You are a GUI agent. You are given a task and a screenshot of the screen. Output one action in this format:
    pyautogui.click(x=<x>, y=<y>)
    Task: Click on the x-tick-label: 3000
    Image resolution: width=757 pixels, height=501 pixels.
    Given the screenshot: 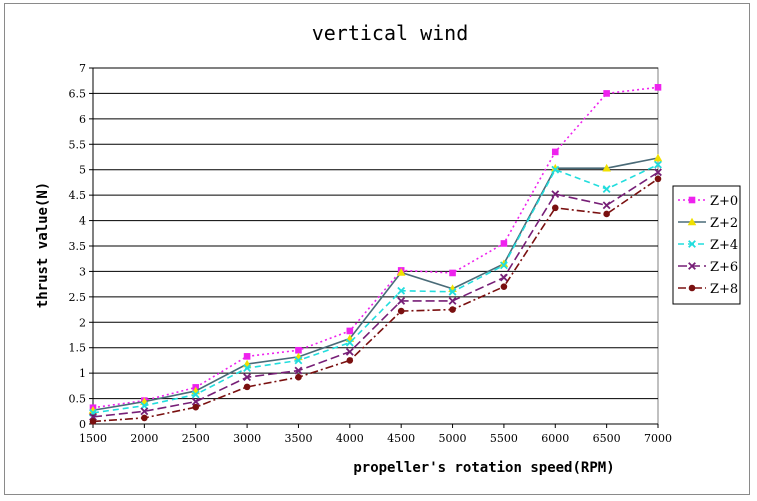 What is the action you would take?
    pyautogui.click(x=247, y=438)
    